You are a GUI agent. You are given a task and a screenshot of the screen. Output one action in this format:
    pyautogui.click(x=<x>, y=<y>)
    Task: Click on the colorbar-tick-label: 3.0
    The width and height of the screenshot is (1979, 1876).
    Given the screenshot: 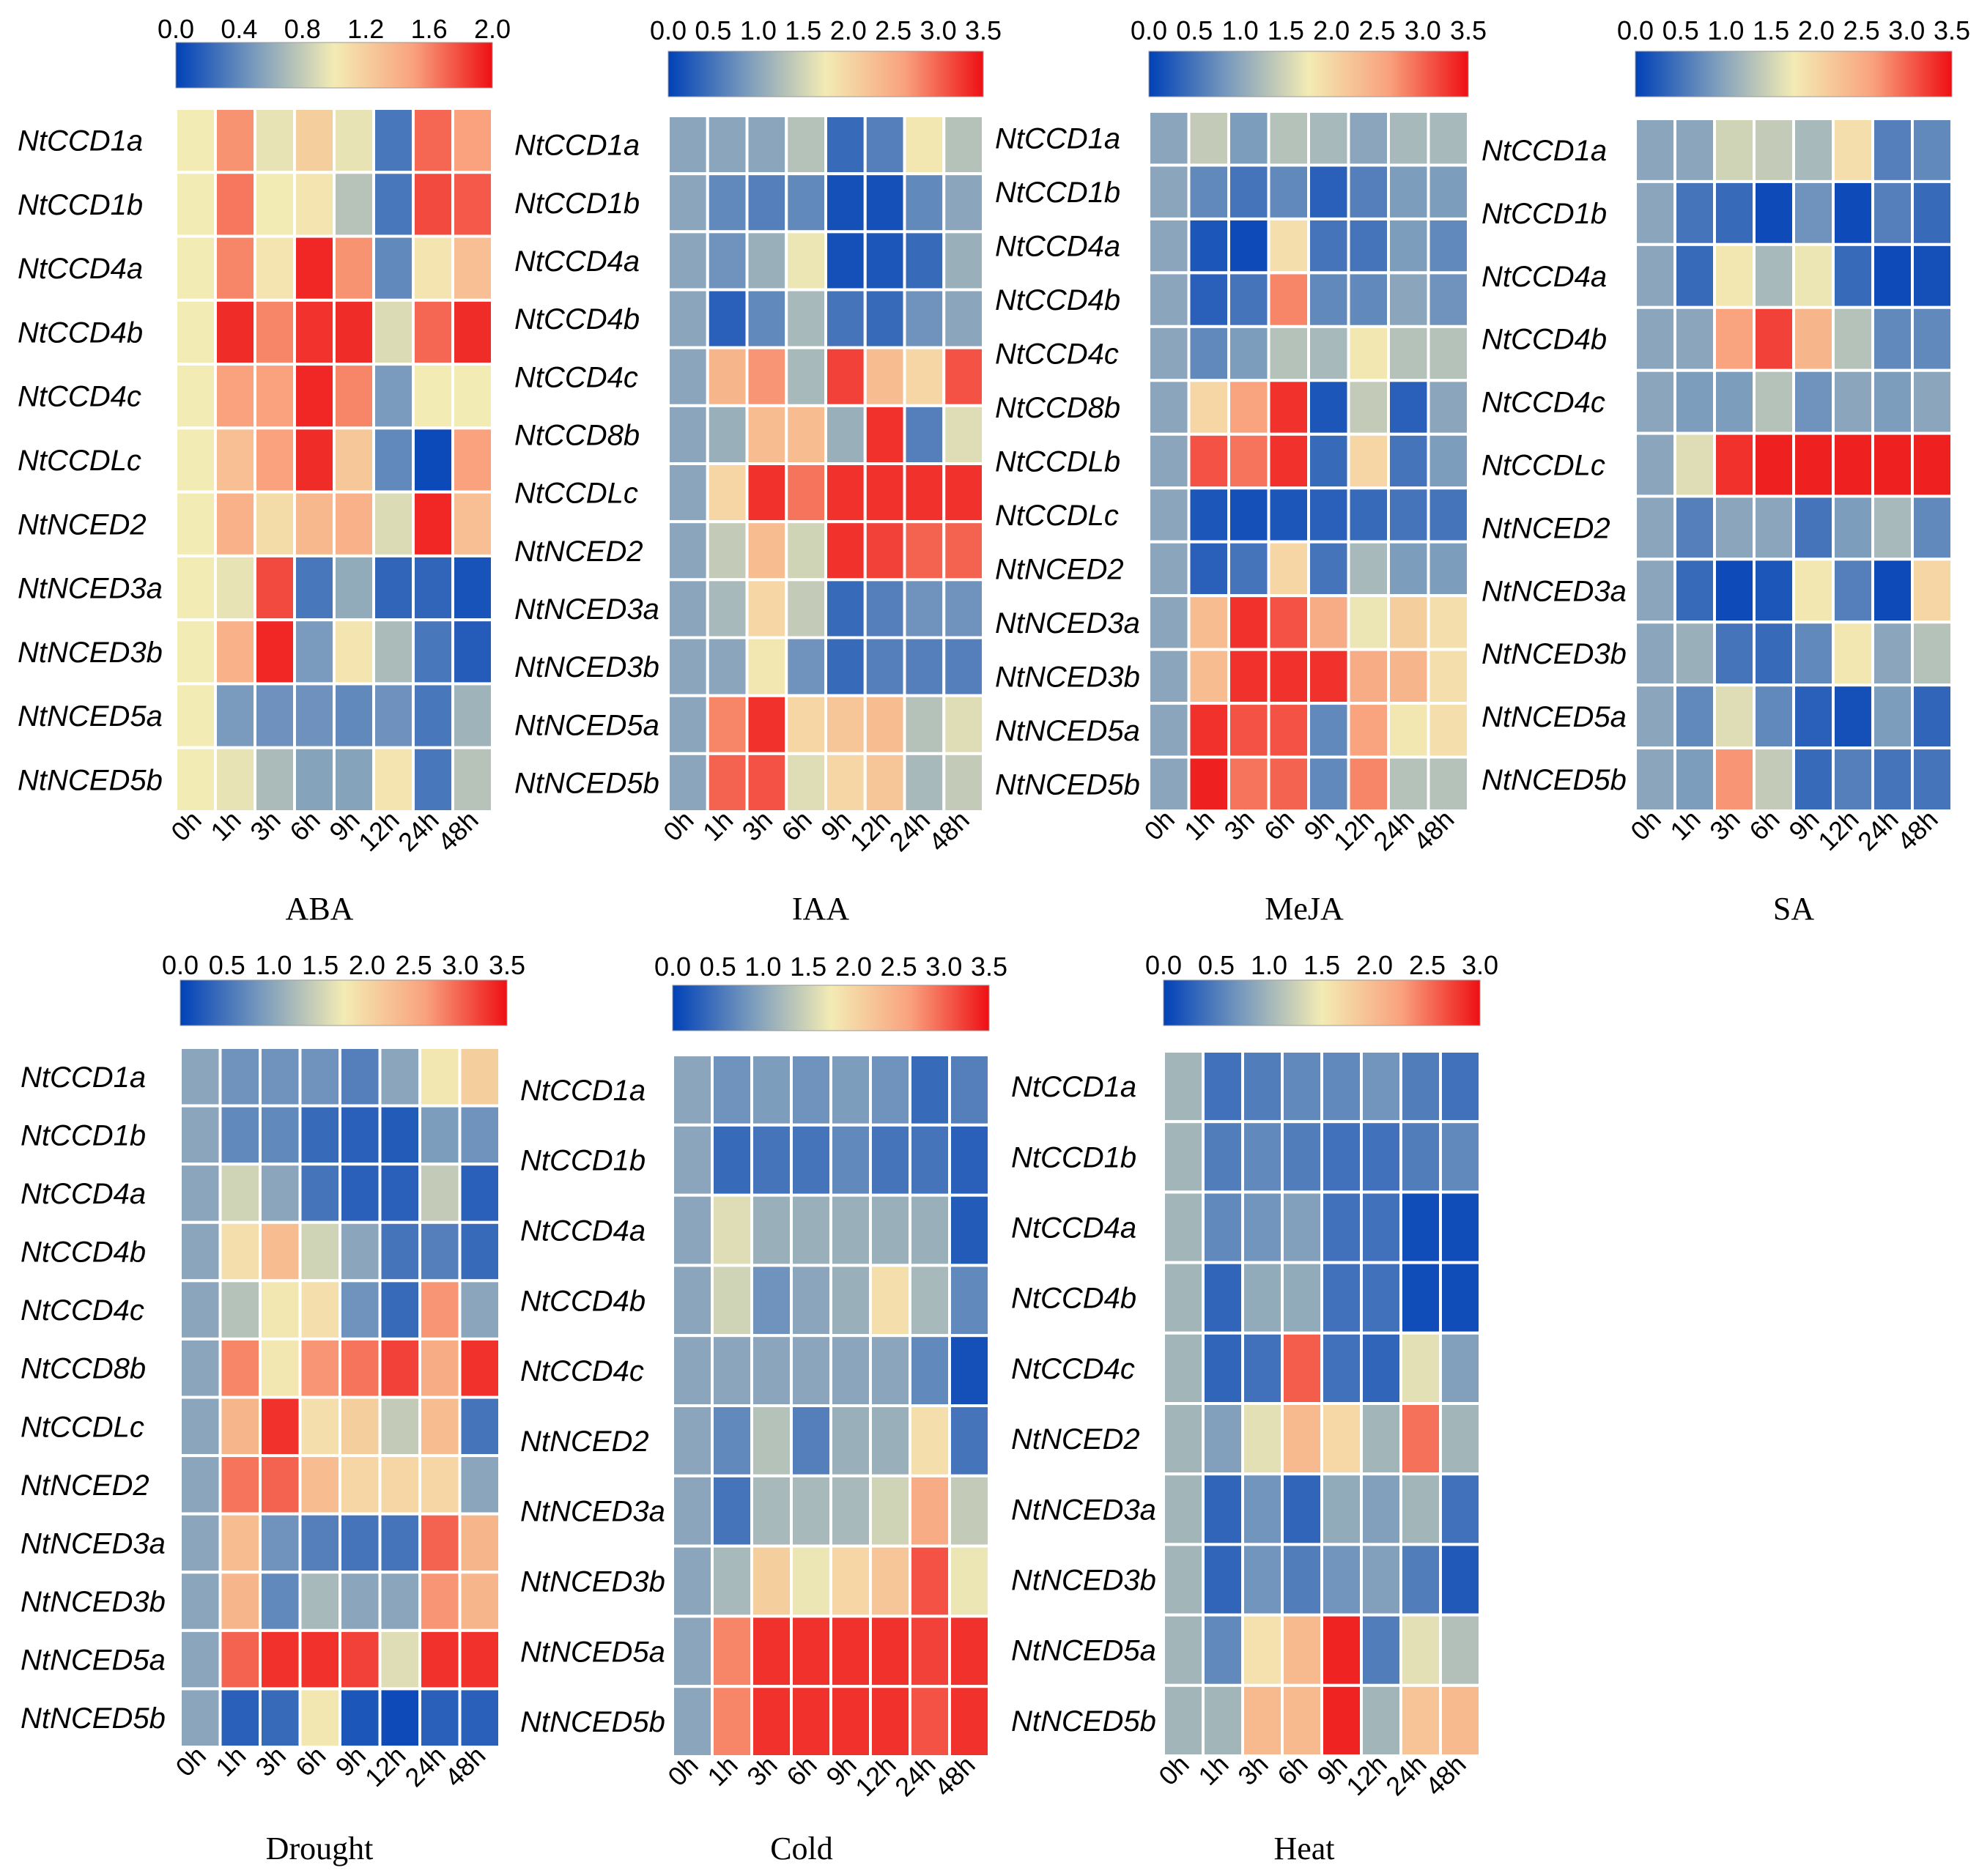 What is the action you would take?
    pyautogui.click(x=938, y=30)
    